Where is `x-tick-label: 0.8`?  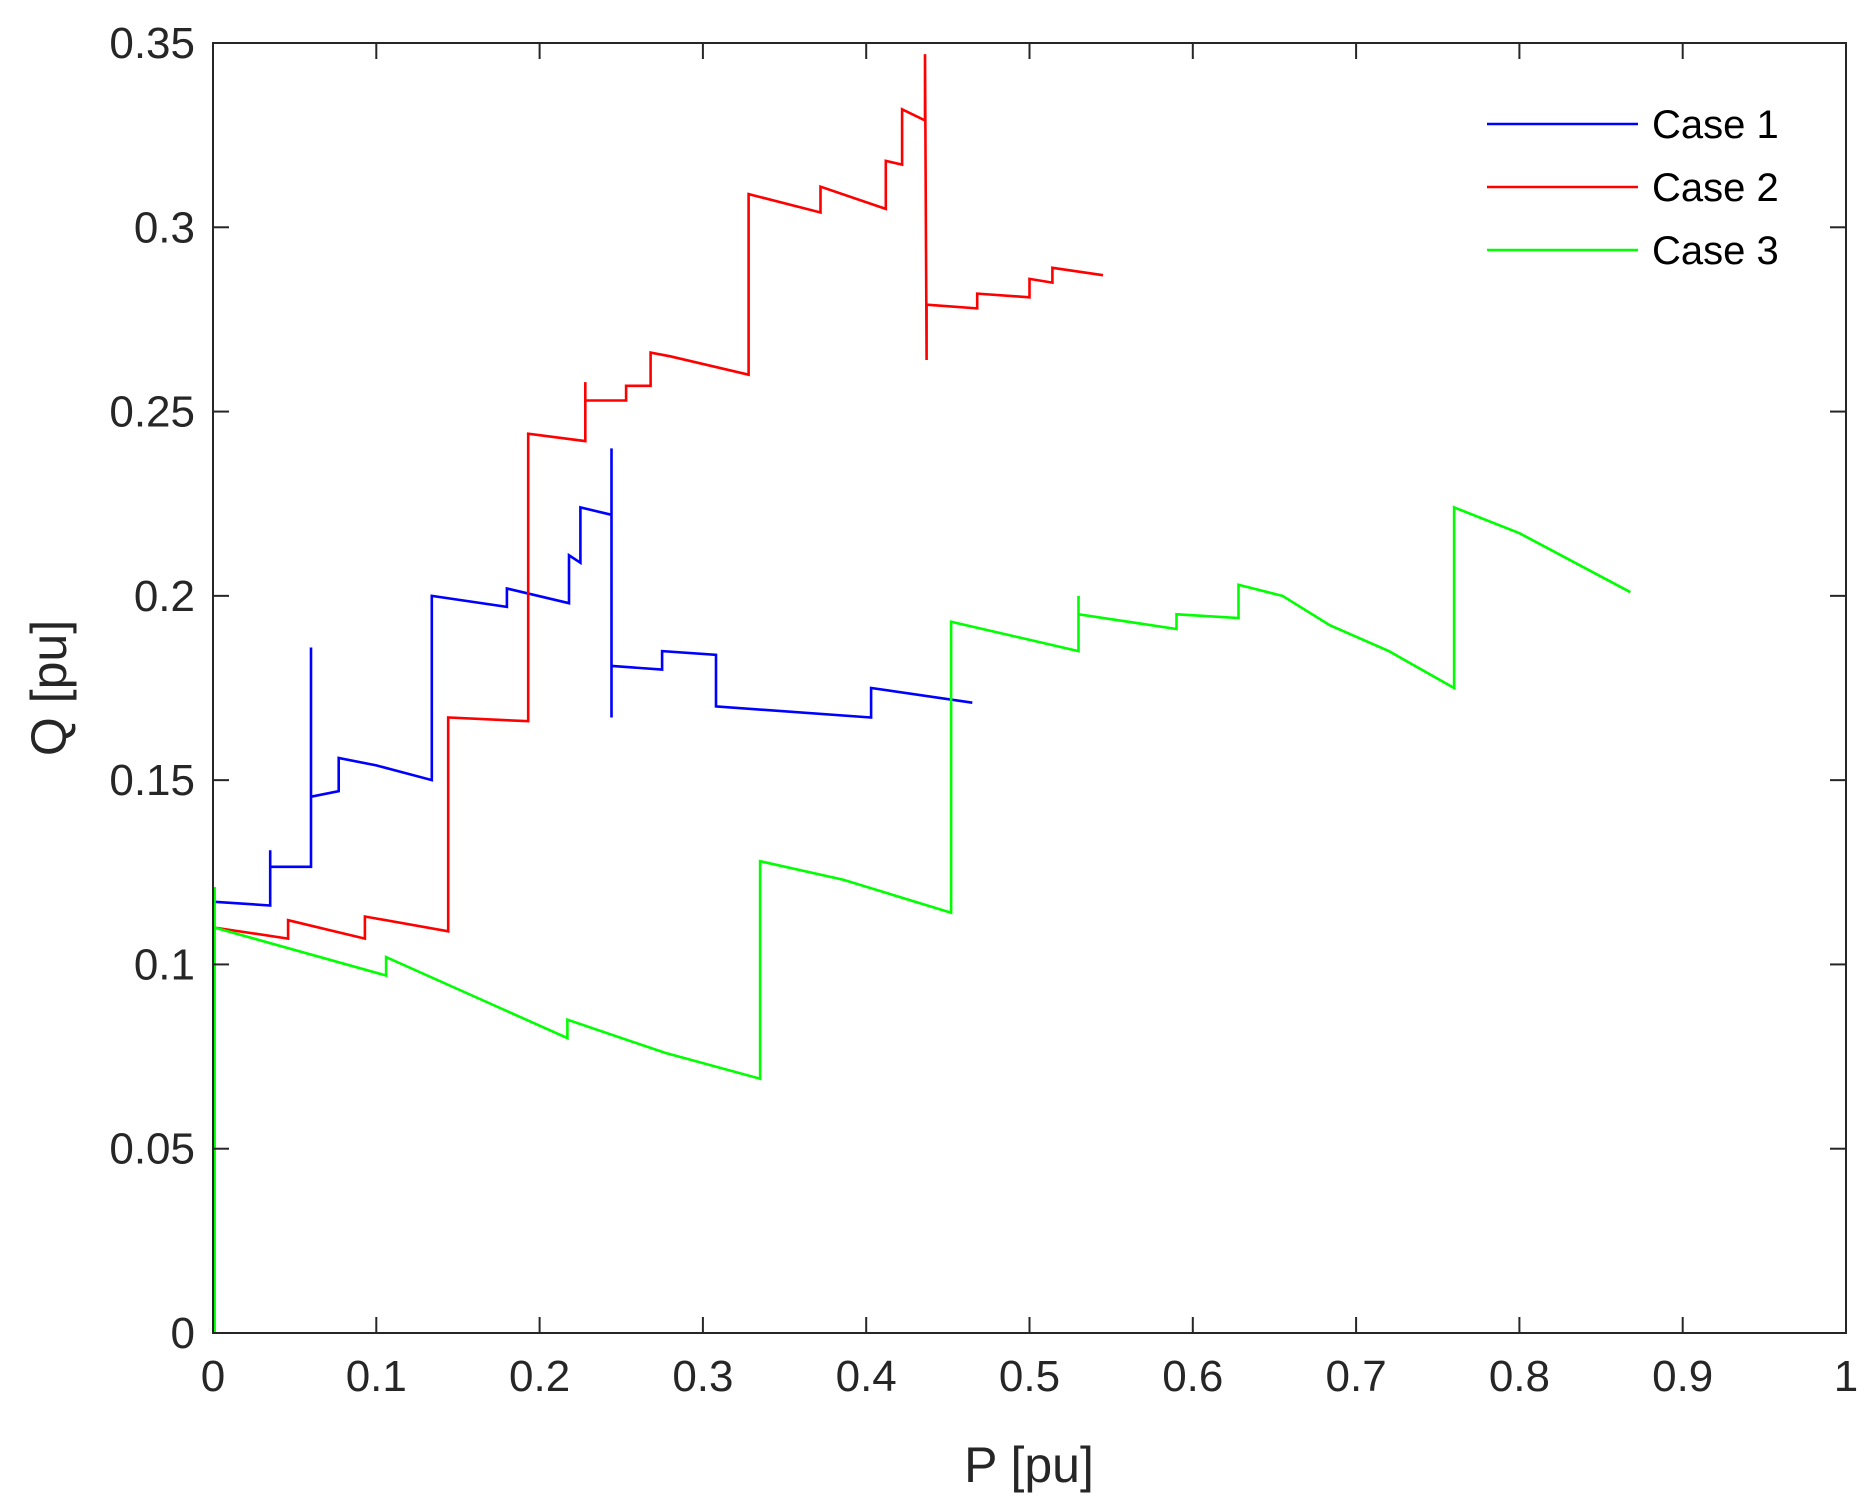
x-tick-label: 0.8 is located at coordinates (1519, 1376).